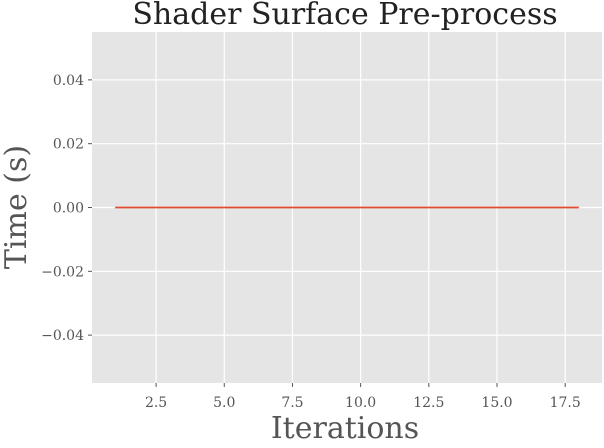 The height and width of the screenshot is (448, 604). What do you see at coordinates (68, 145) in the screenshot?
I see `y-tick-label-1: 0.02` at bounding box center [68, 145].